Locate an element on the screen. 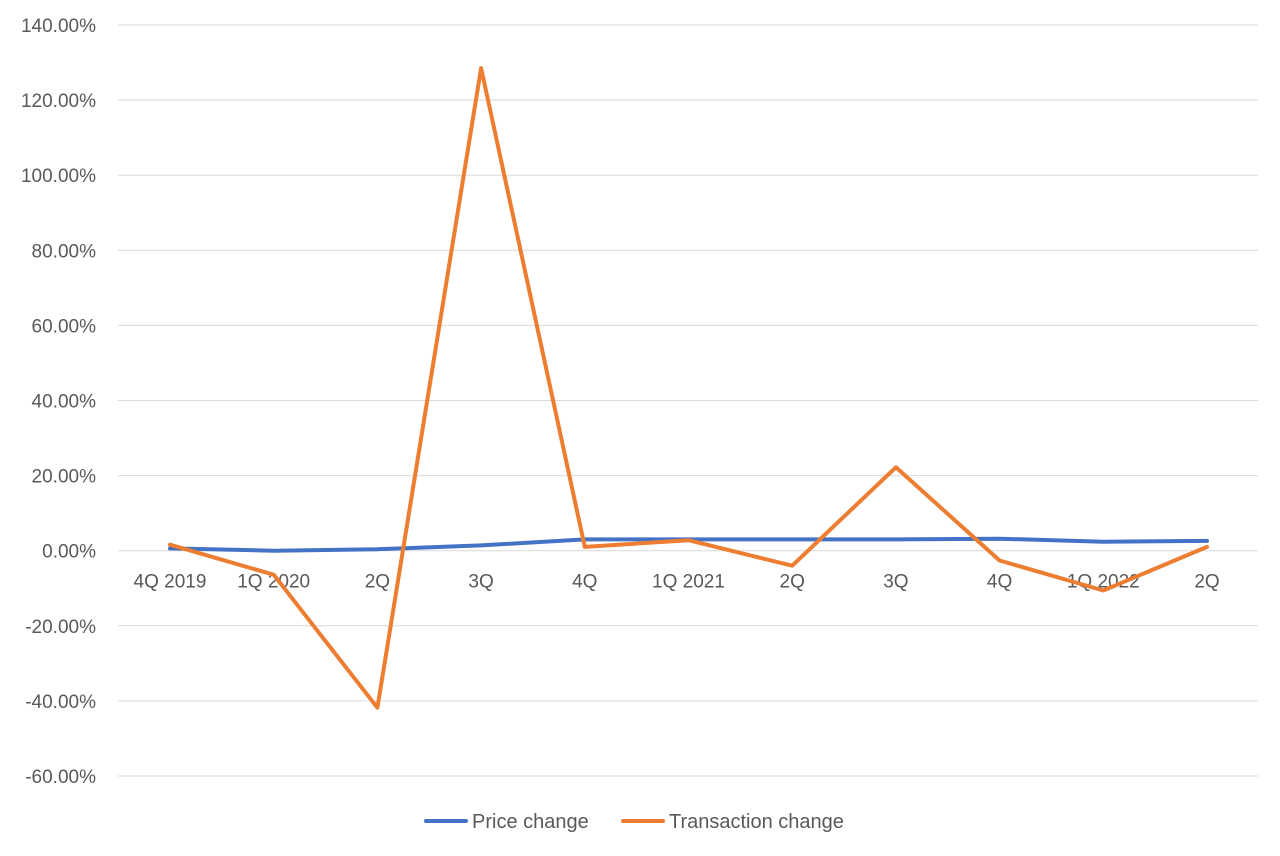  x-tick-label: 1Q 2022 is located at coordinates (1103, 582).